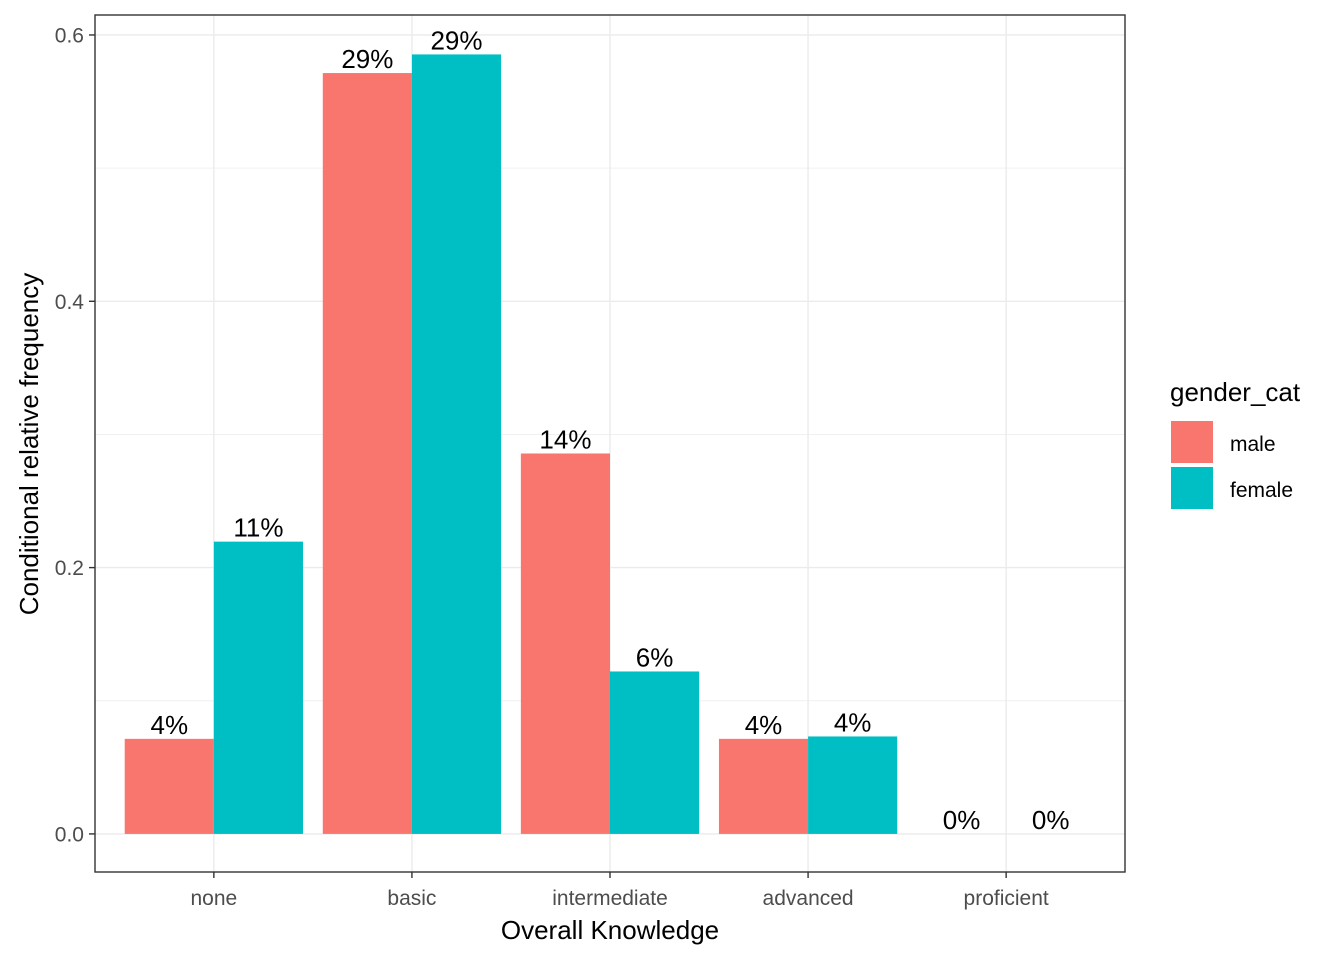  What do you see at coordinates (655, 752) in the screenshot?
I see `bar-female-intermediate` at bounding box center [655, 752].